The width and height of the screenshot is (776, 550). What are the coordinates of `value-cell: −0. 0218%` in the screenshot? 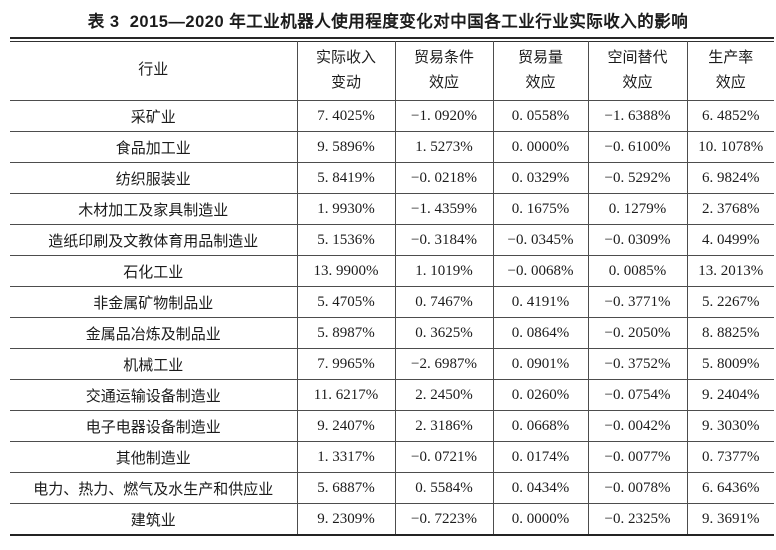 It's located at (444, 178).